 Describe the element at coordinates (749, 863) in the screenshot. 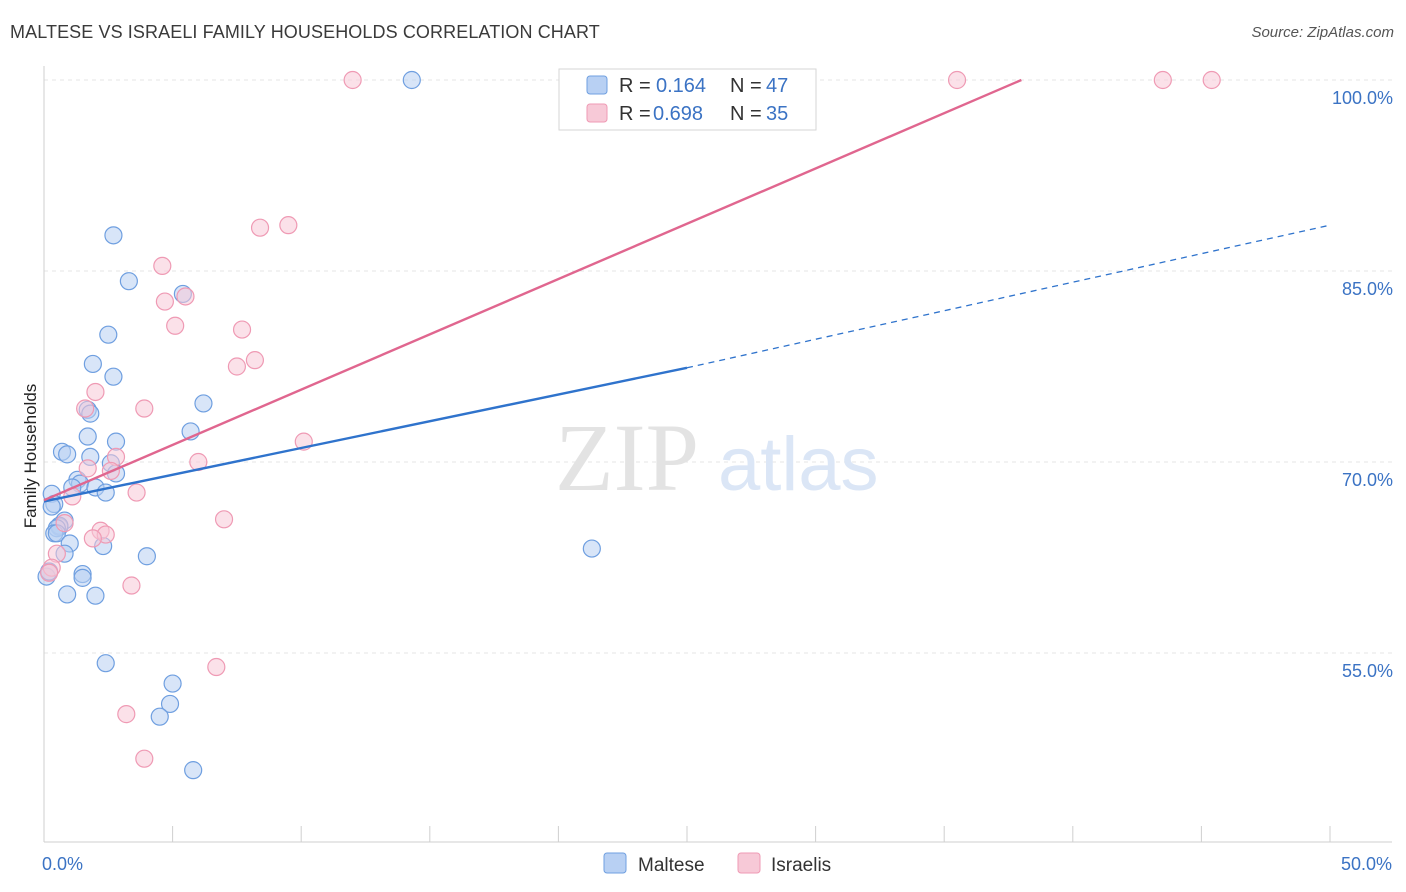

I see `series-legend-swatch-israelis` at that location.